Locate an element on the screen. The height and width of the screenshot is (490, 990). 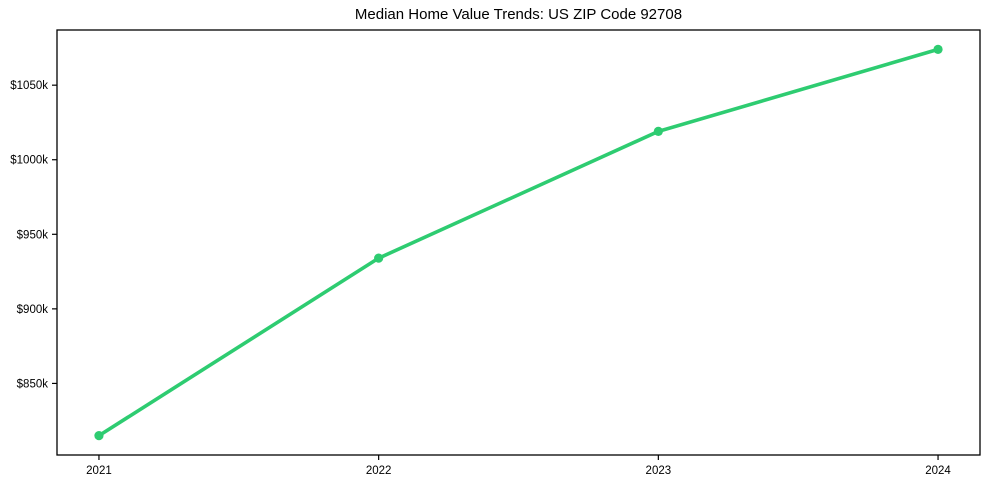
y-tick-label: $1000k is located at coordinates (29, 161).